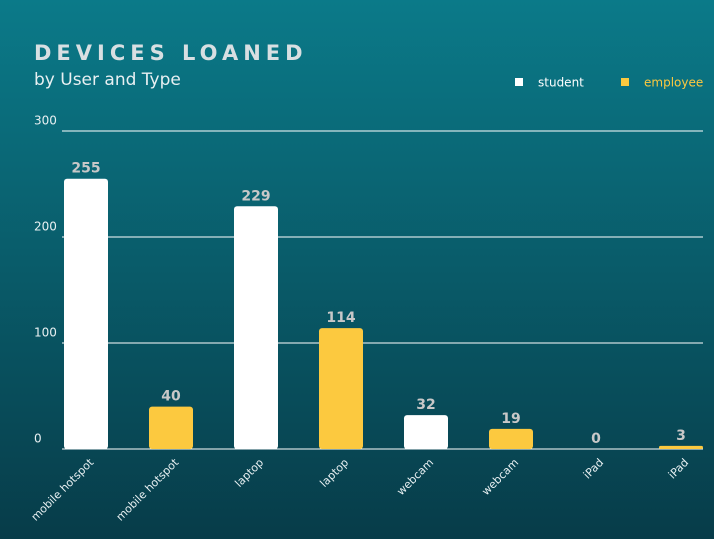 This screenshot has width=714, height=539. I want to click on legend-label: employee, so click(673, 83).